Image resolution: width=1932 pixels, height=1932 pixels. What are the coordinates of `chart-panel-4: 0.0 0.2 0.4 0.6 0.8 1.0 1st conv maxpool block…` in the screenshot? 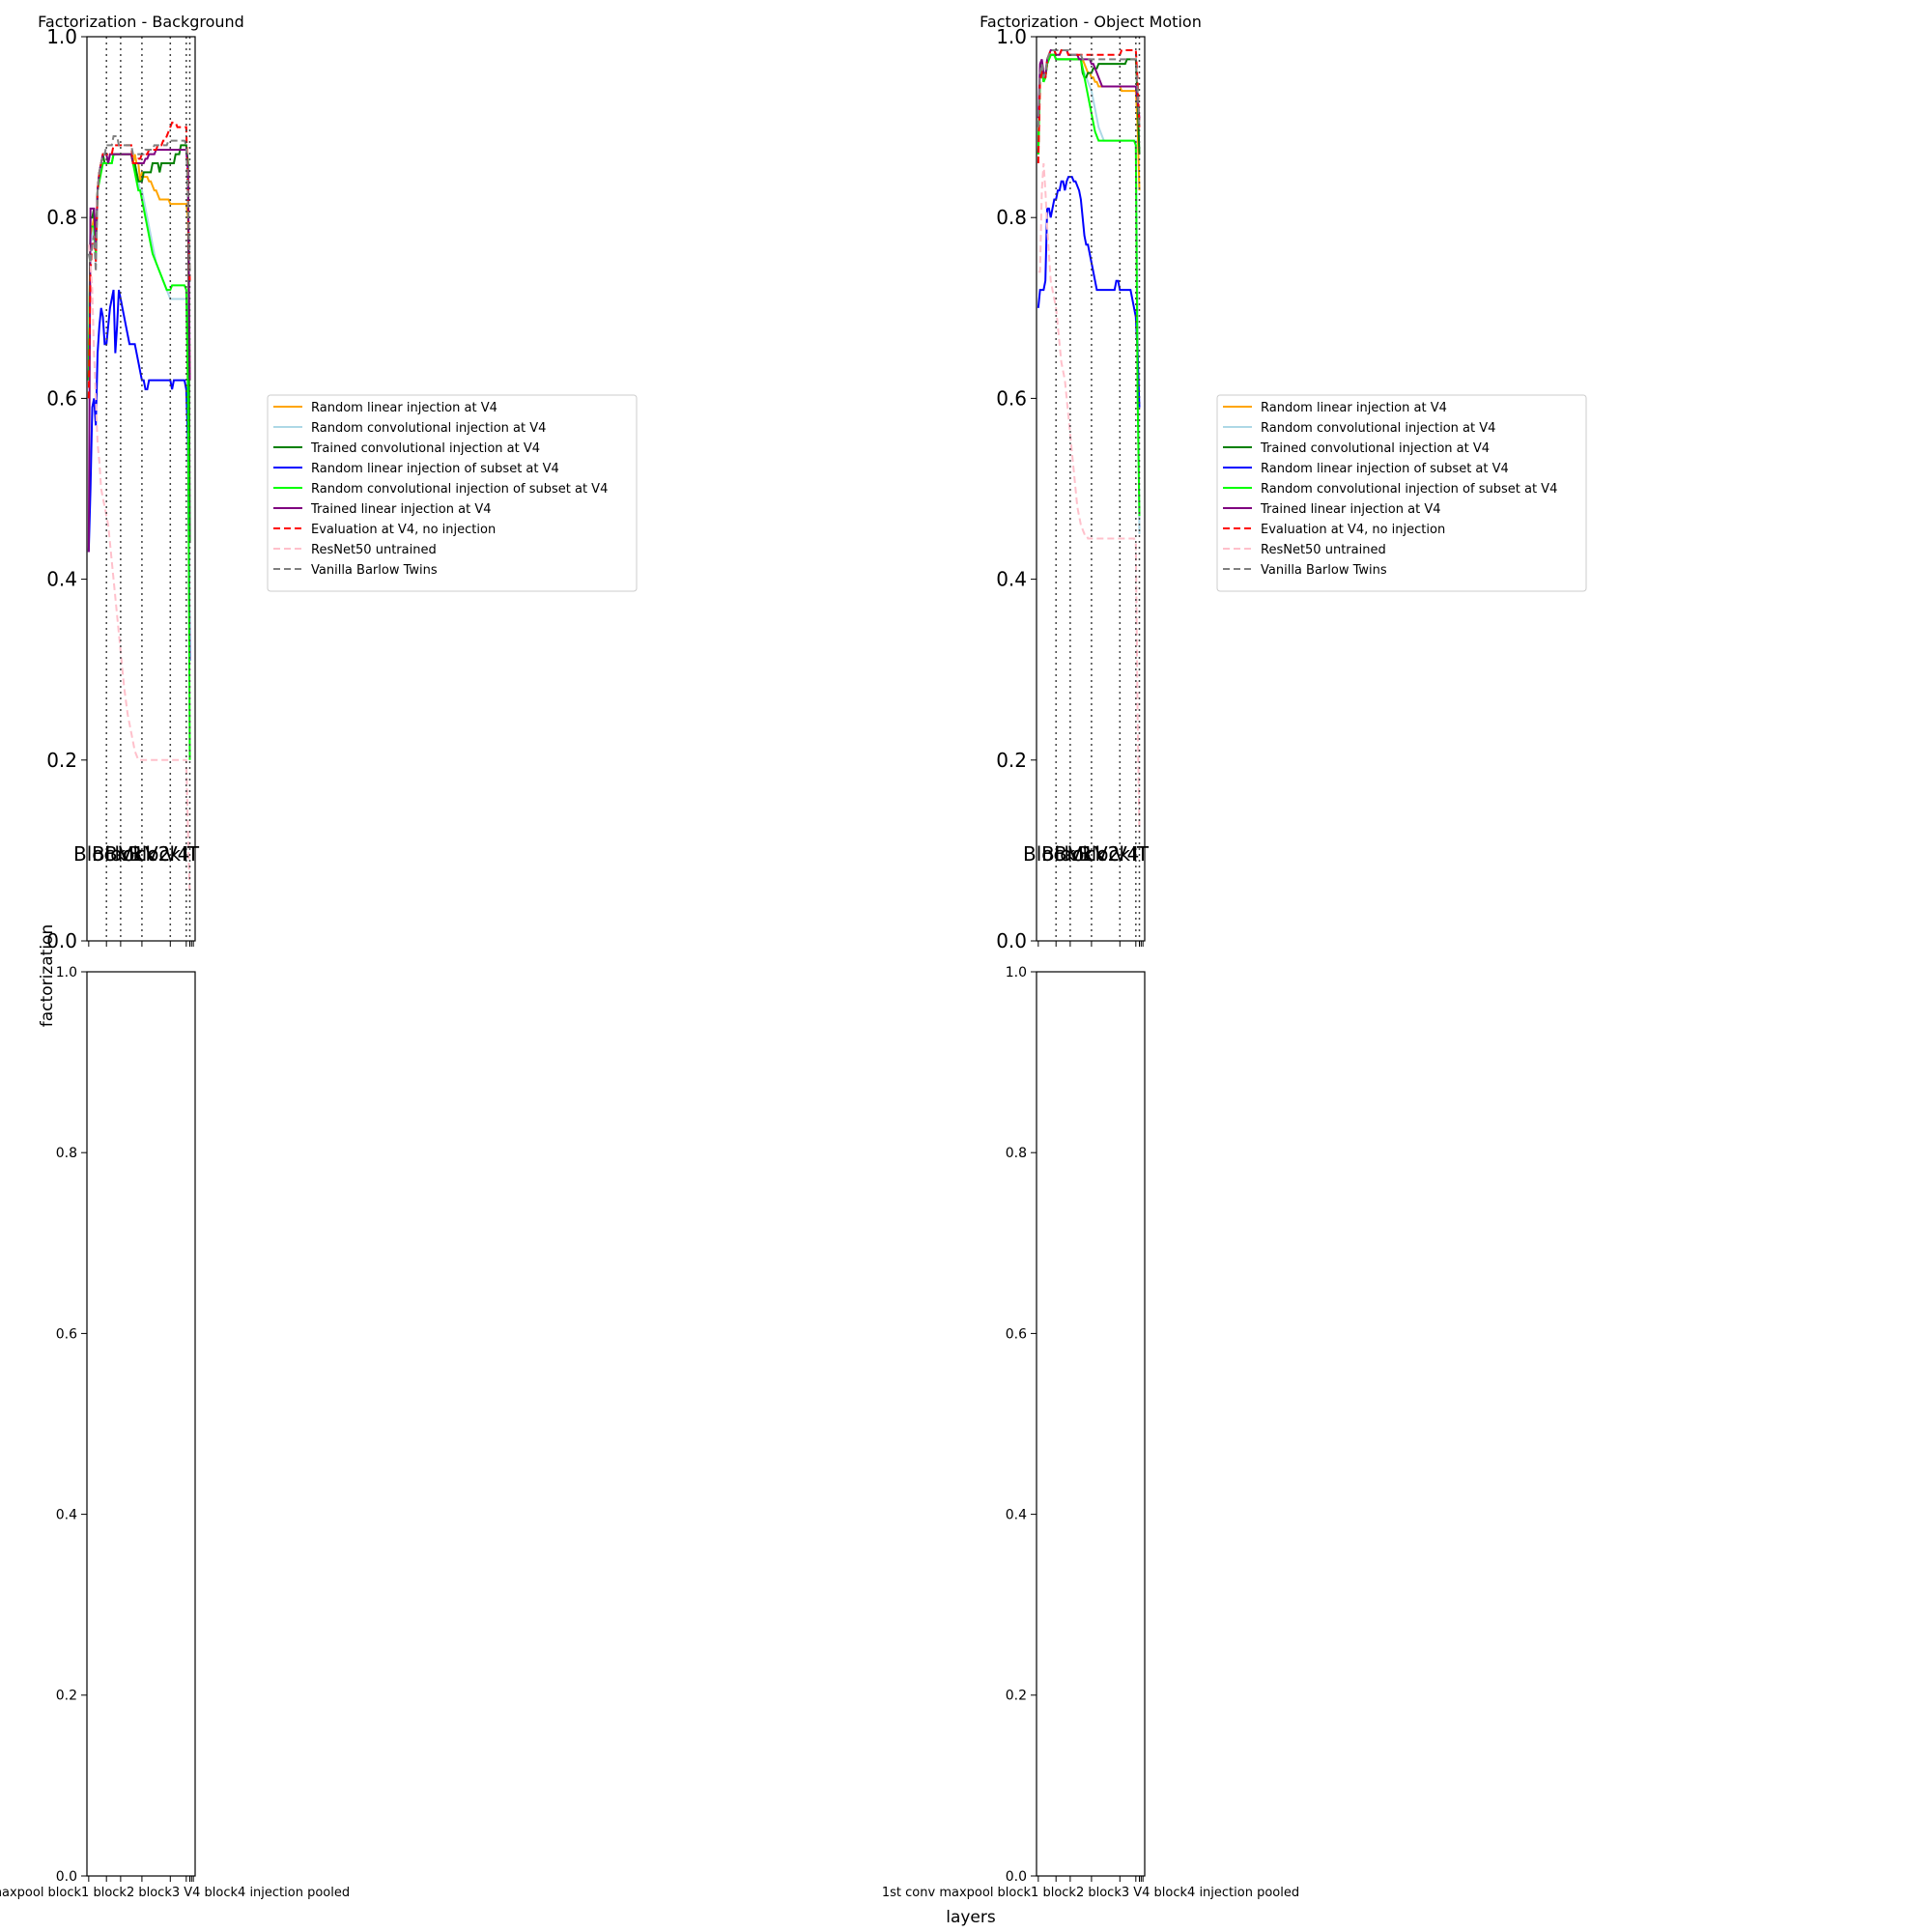 It's located at (1090, 1432).